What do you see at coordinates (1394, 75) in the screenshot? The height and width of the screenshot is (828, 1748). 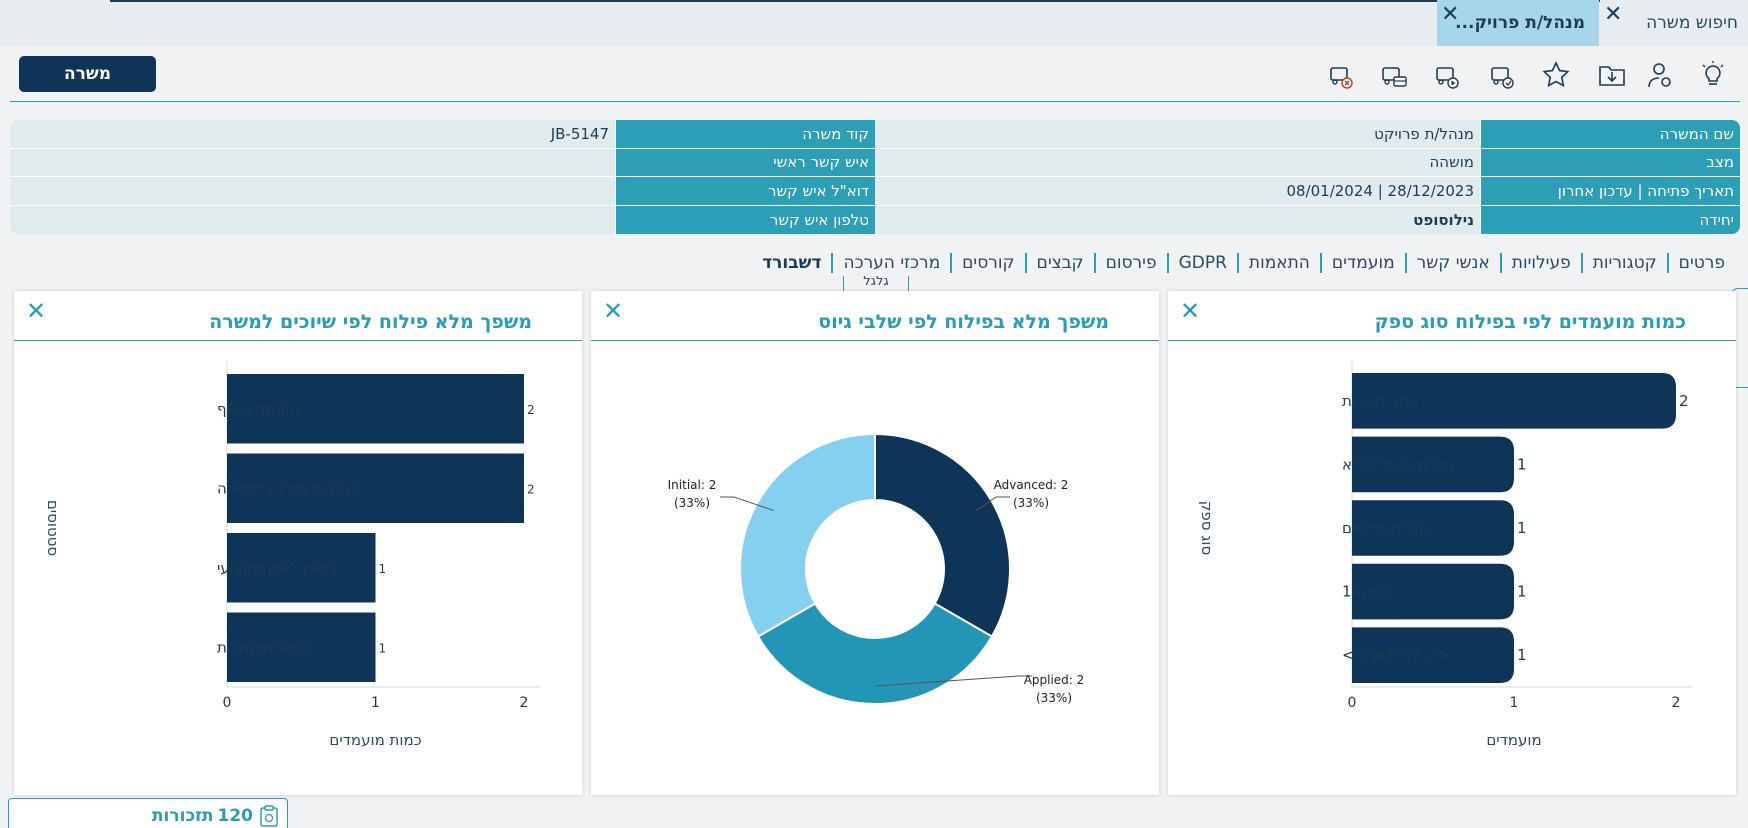 I see `car-bus-icon` at bounding box center [1394, 75].